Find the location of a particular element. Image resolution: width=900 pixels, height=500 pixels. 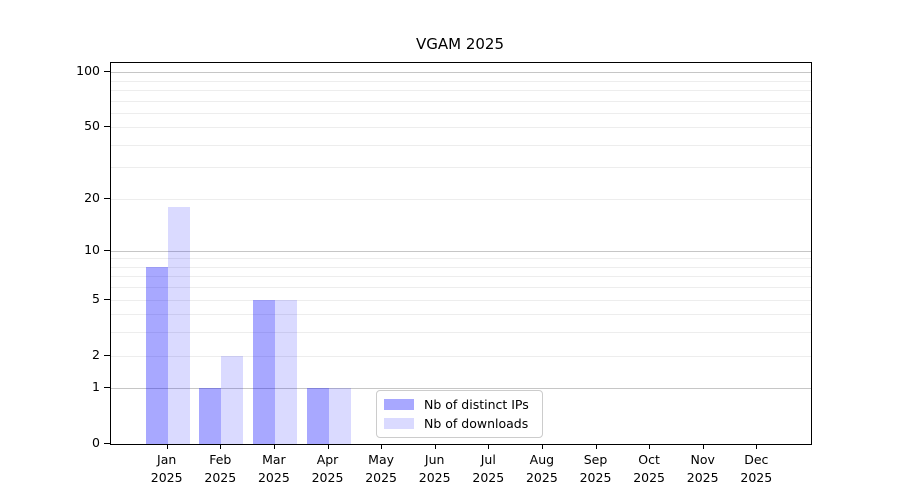

legend-swatch-downloads-icon is located at coordinates (399, 423).